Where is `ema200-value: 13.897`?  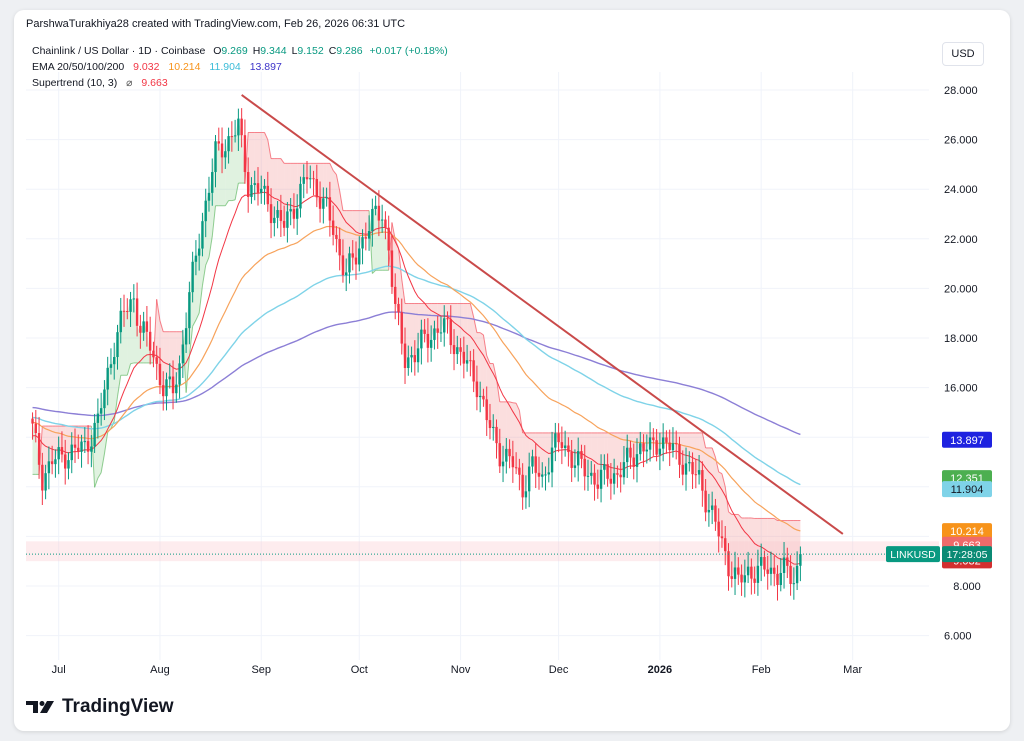 ema200-value: 13.897 is located at coordinates (265, 67).